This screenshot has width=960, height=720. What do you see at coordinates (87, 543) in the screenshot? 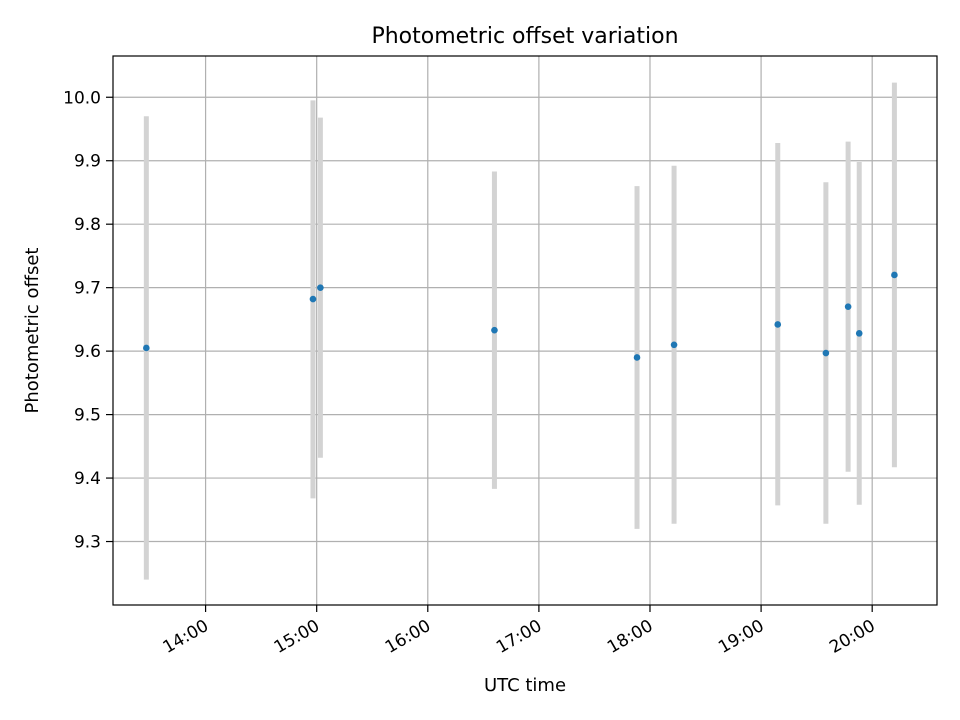
I see `y-tick-label: 9.3` at bounding box center [87, 543].